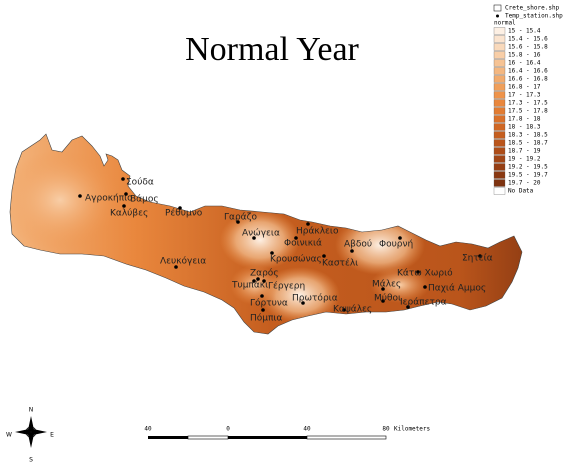 This screenshot has height=468, width=564. What do you see at coordinates (528, 175) in the screenshot?
I see `legend-label: 19.5 - 19.7` at bounding box center [528, 175].